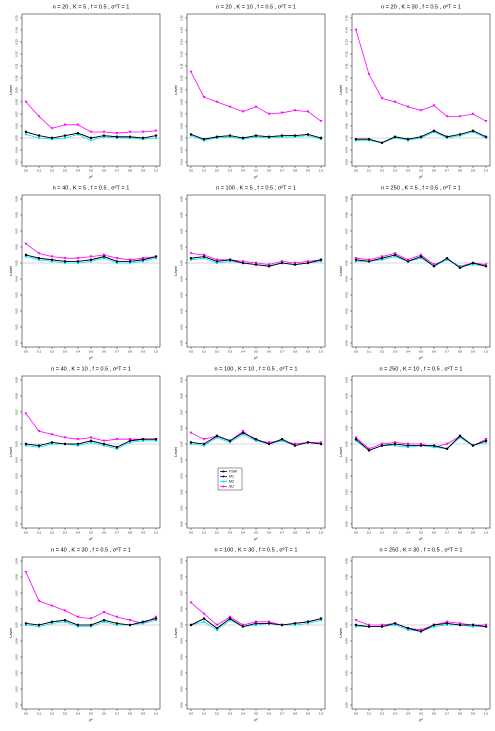 The height and width of the screenshot is (731, 495). I want to click on x-tick-label: 0.3, so click(230, 714).